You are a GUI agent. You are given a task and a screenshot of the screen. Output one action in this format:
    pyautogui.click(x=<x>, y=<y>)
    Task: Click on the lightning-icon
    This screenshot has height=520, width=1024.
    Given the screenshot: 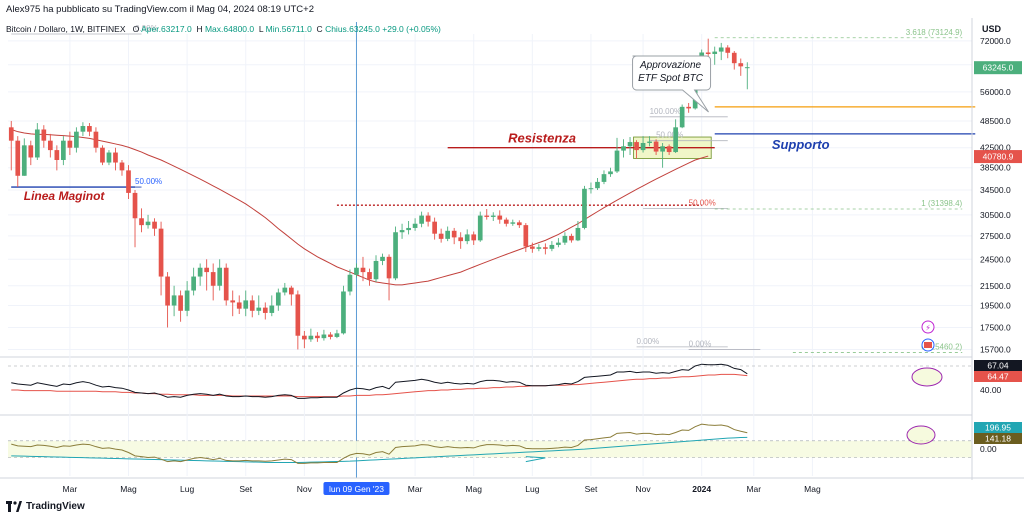 What is the action you would take?
    pyautogui.click(x=928, y=327)
    